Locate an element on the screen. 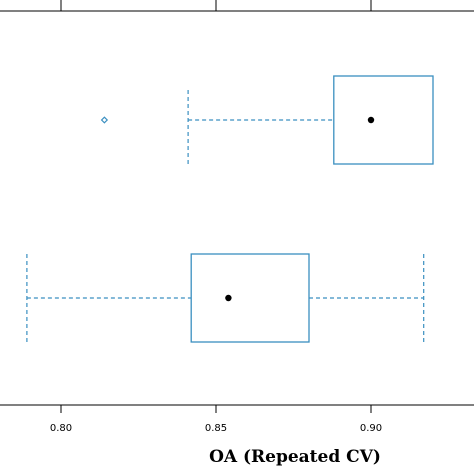  x-tick-labels: 0.80 0.85 0.90 is located at coordinates (216, 428).